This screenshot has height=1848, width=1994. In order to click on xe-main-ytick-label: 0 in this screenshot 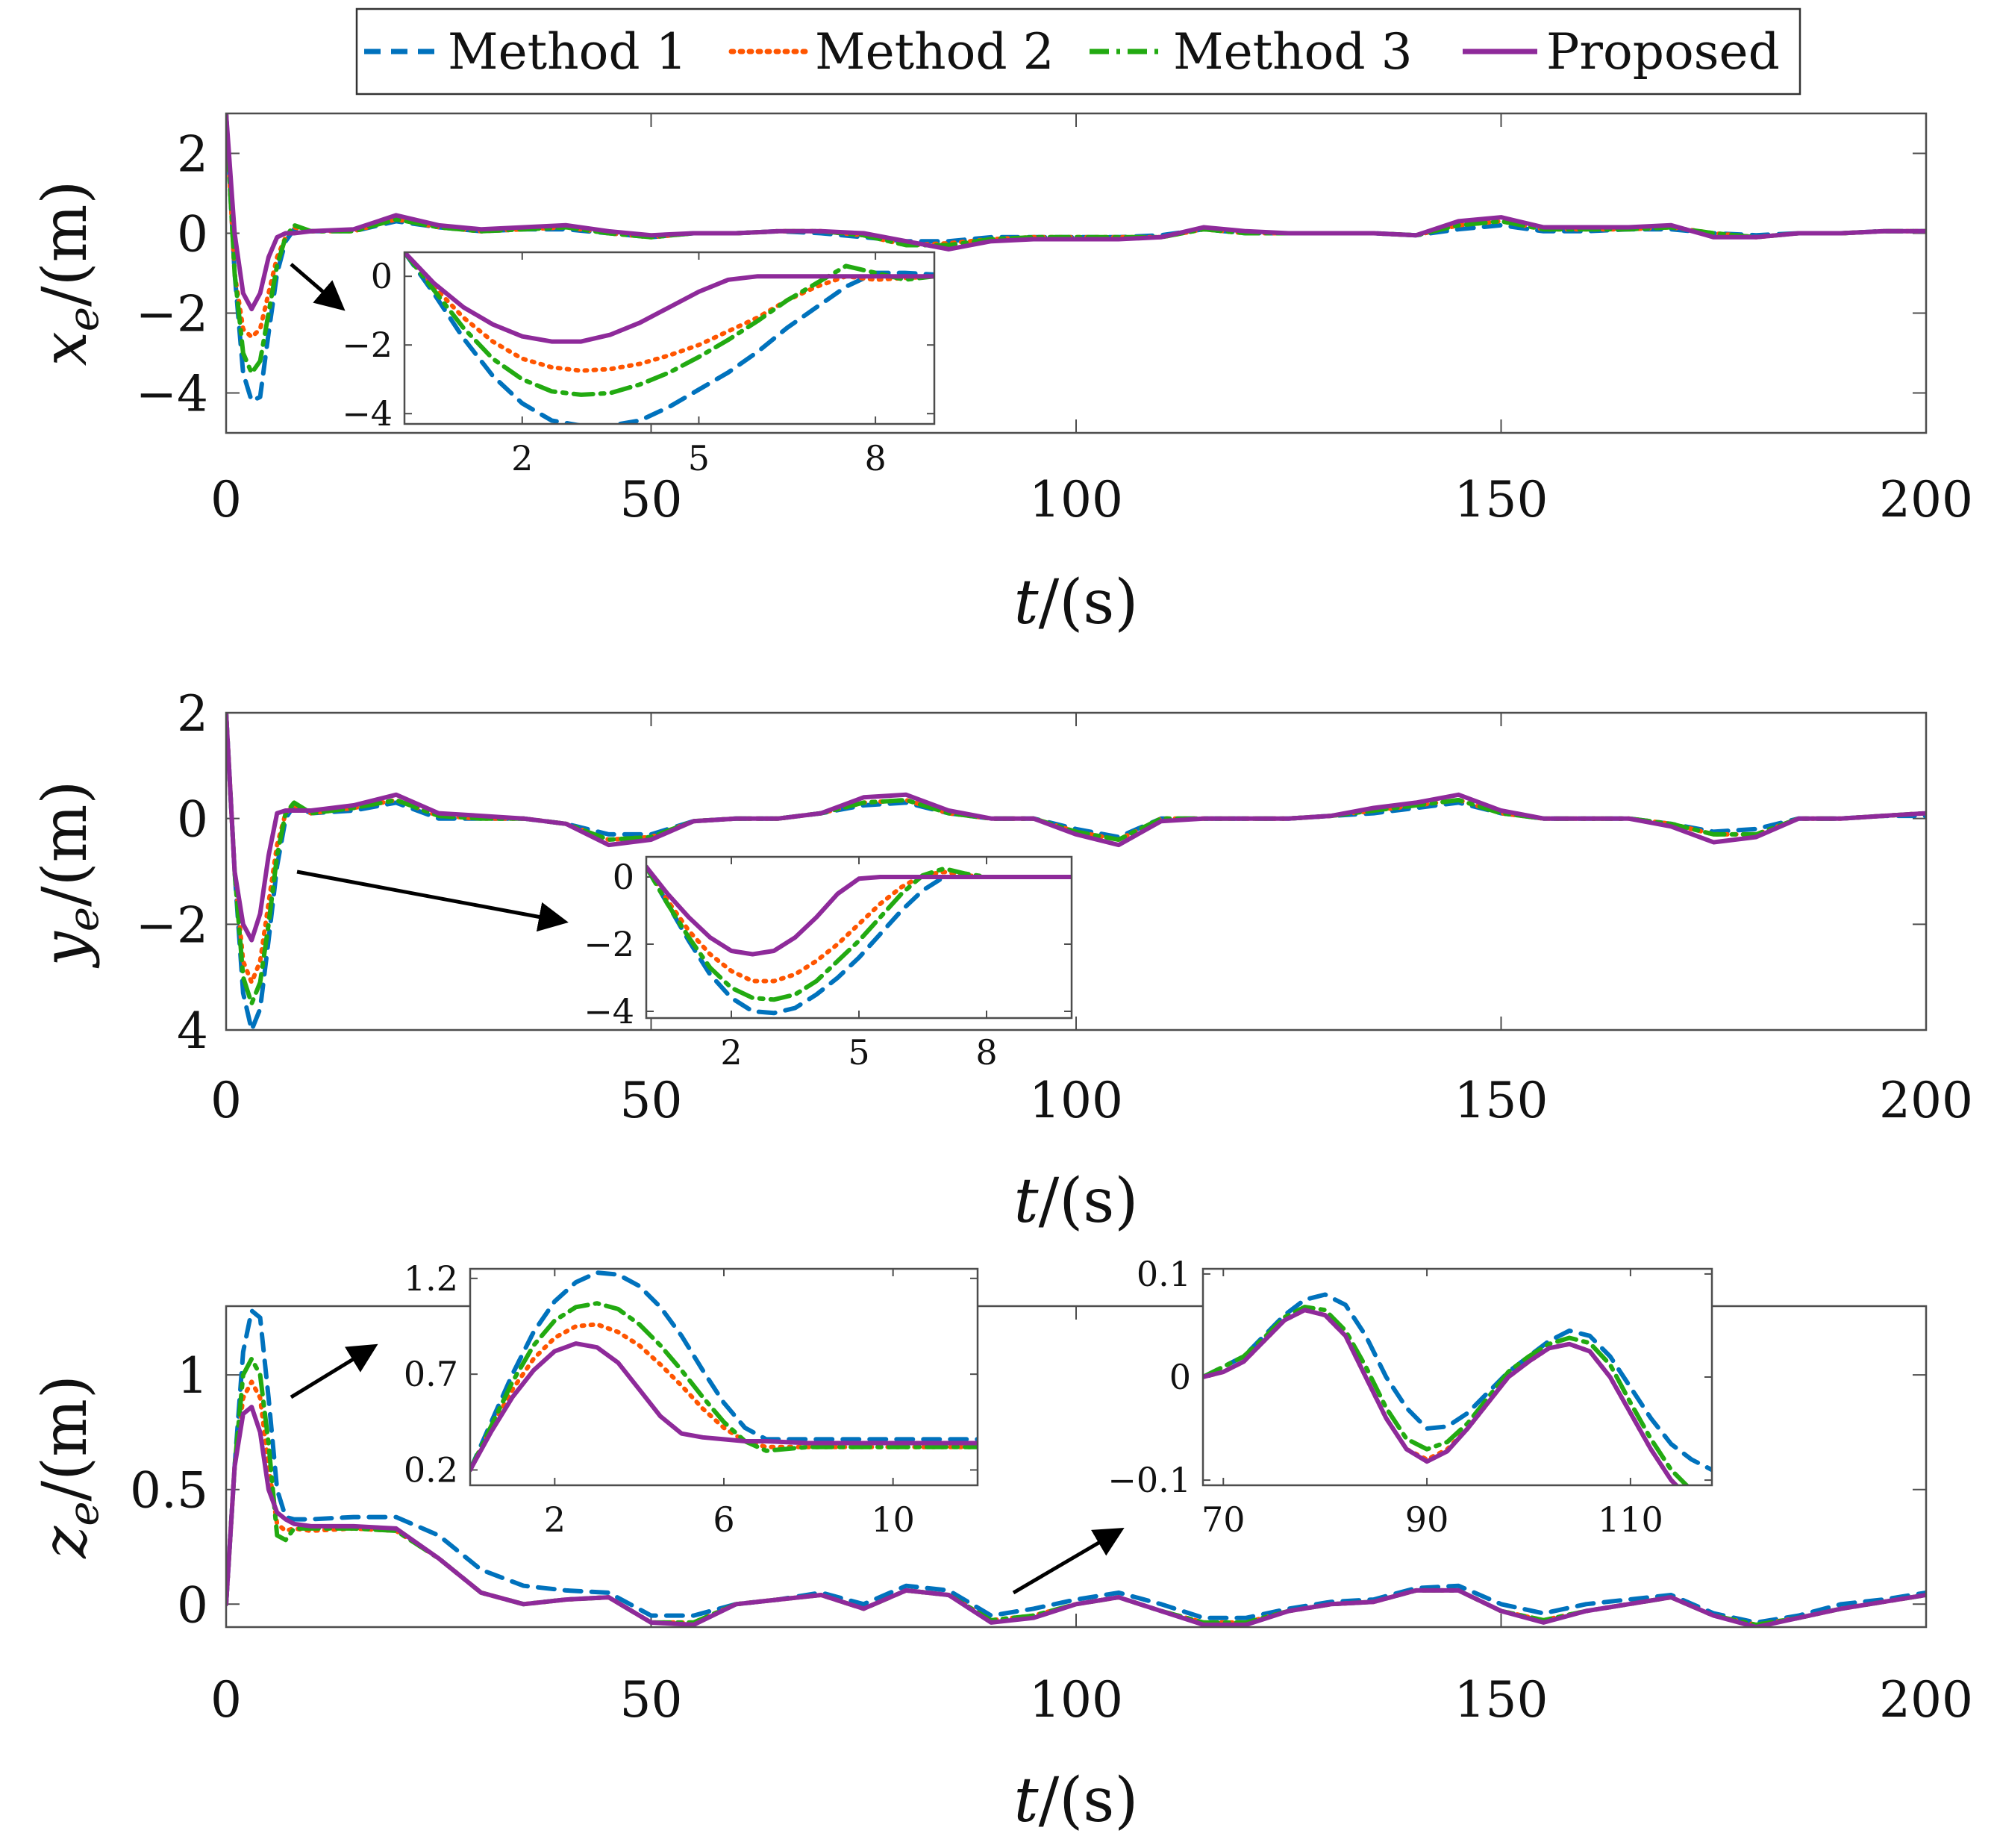, I will do `click(193, 234)`.